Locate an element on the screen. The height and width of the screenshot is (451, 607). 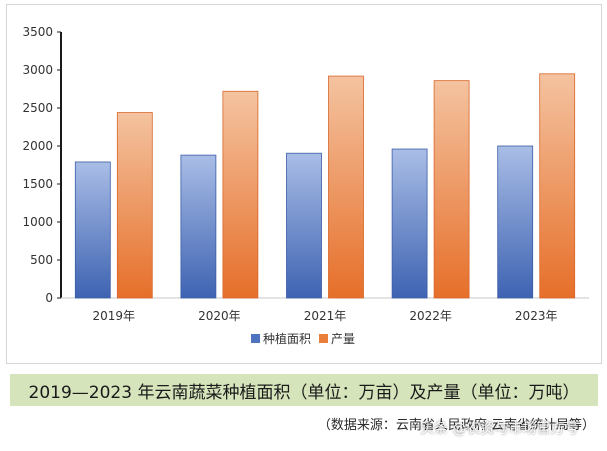
watermark: 头条 @农资与市场官方号 is located at coordinates (499, 429).